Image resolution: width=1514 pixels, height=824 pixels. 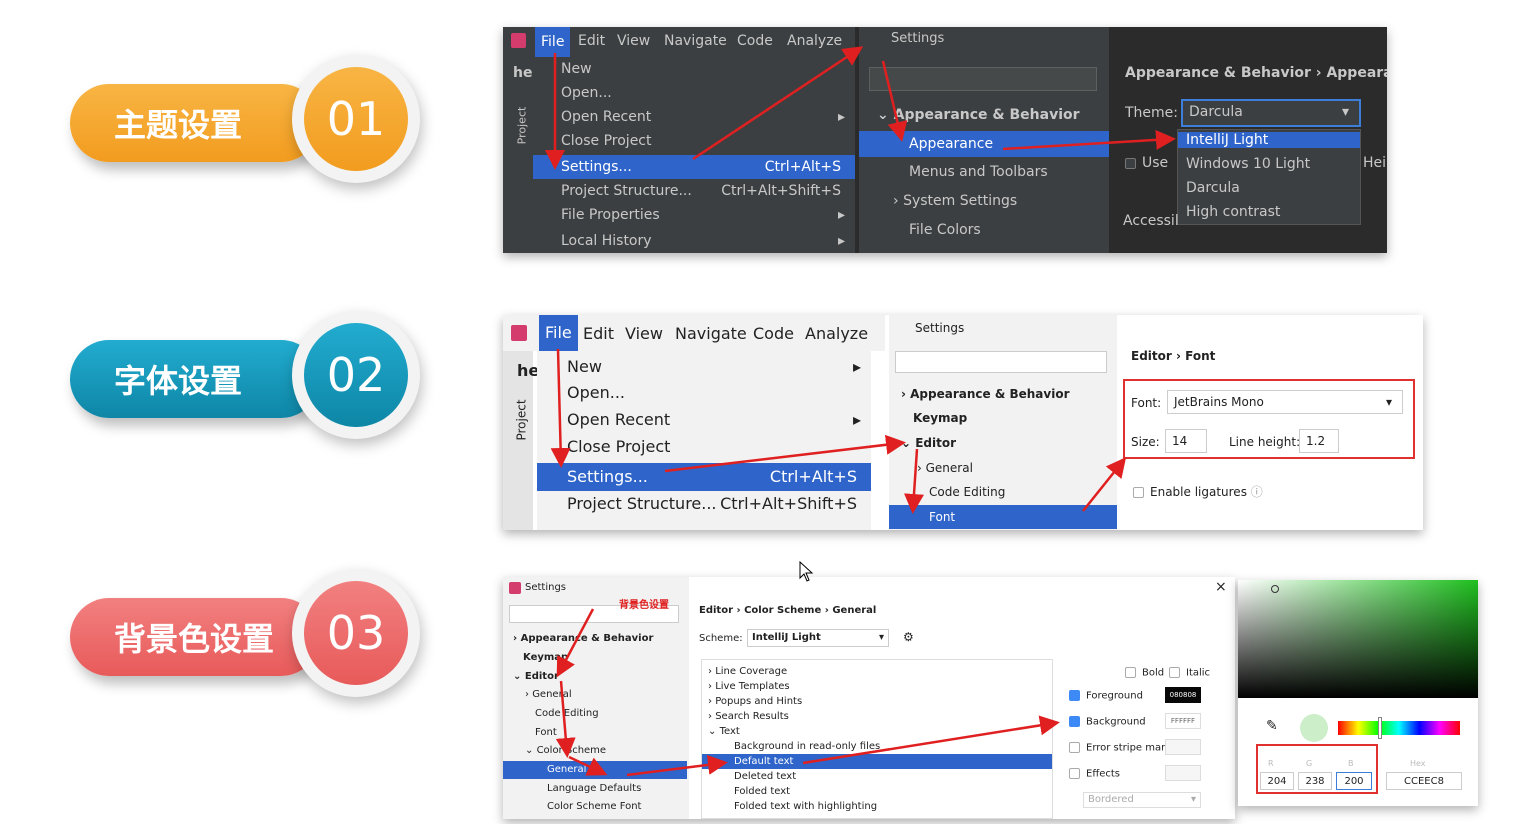 I want to click on tree3-editor: ⌄ Editor, so click(x=536, y=676).